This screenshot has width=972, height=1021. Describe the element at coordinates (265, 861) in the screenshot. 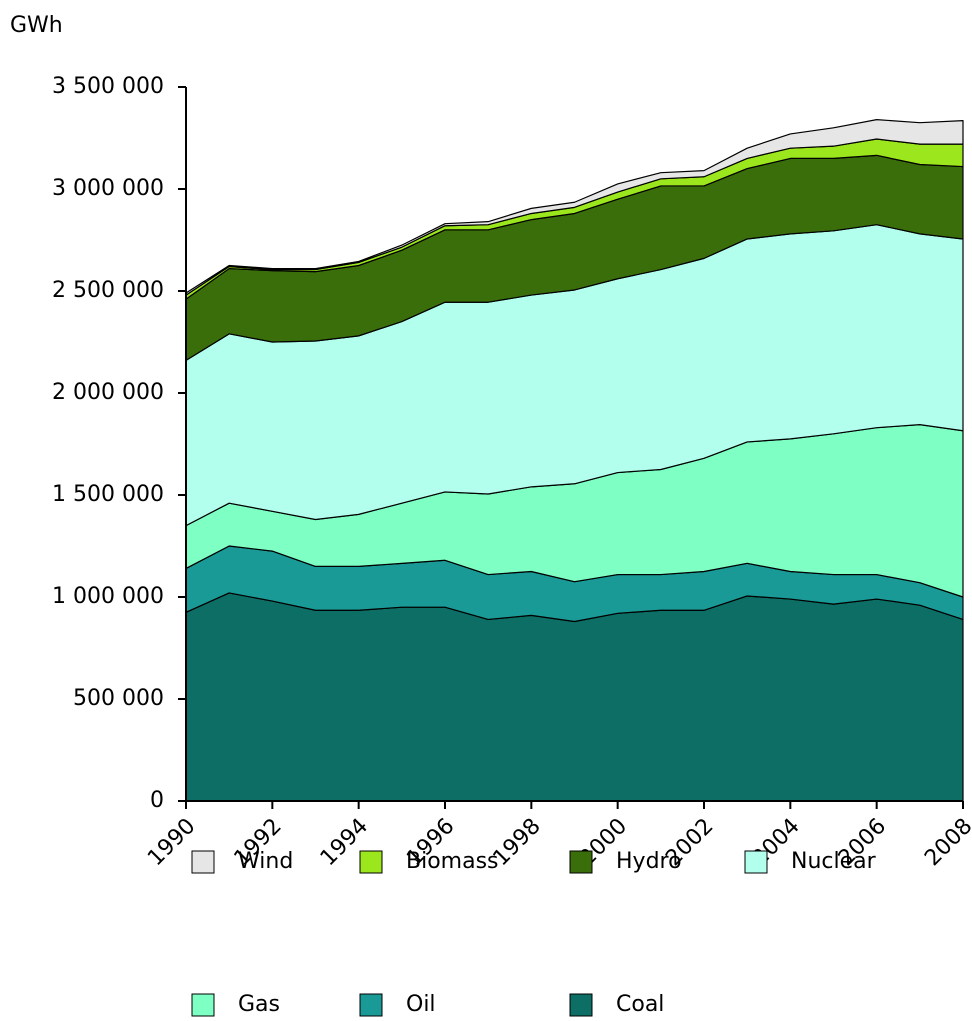

I see `legend-label: Wind` at that location.